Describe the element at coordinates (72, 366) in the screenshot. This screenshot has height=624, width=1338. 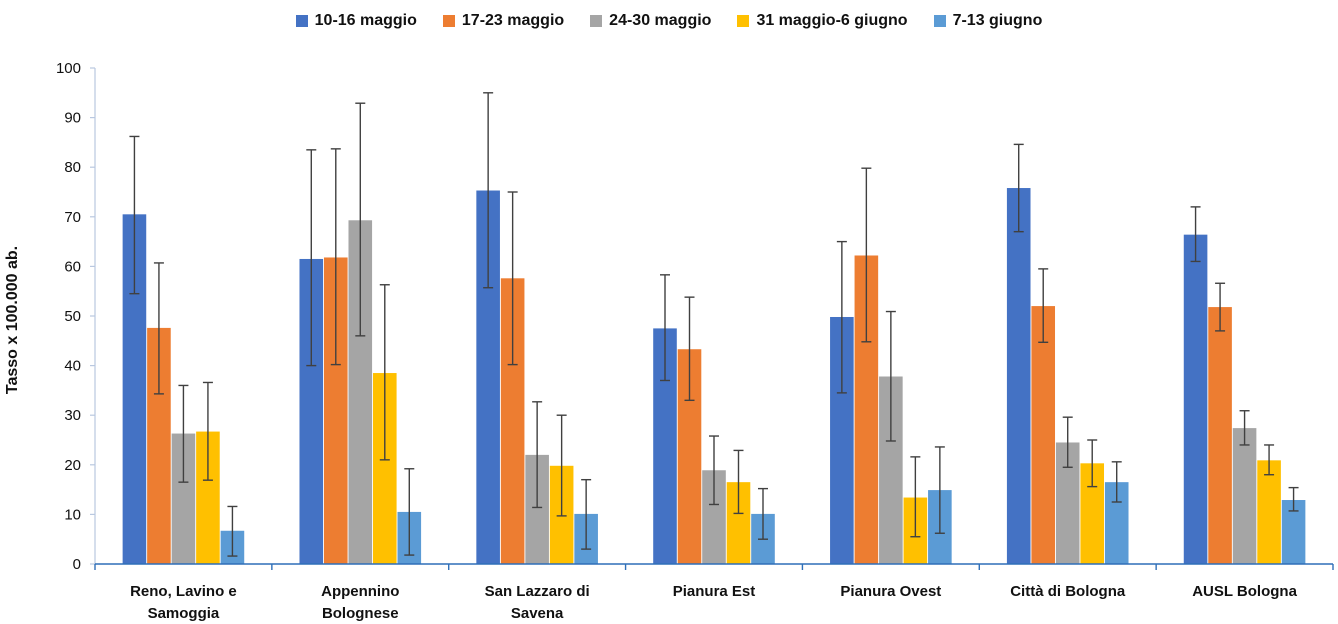
I see `y-tick-label: 40` at that location.